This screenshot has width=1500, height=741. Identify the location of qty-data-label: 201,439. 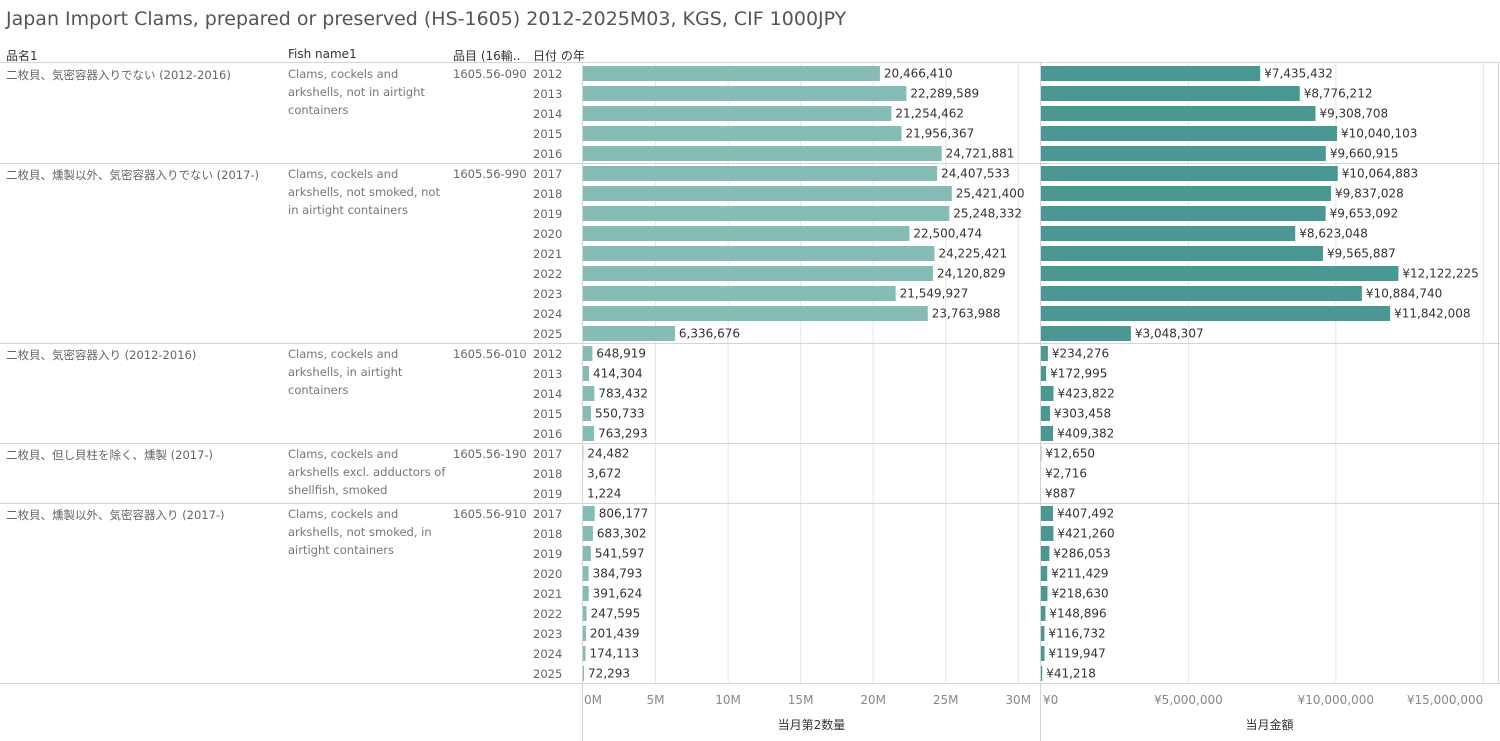
(615, 634).